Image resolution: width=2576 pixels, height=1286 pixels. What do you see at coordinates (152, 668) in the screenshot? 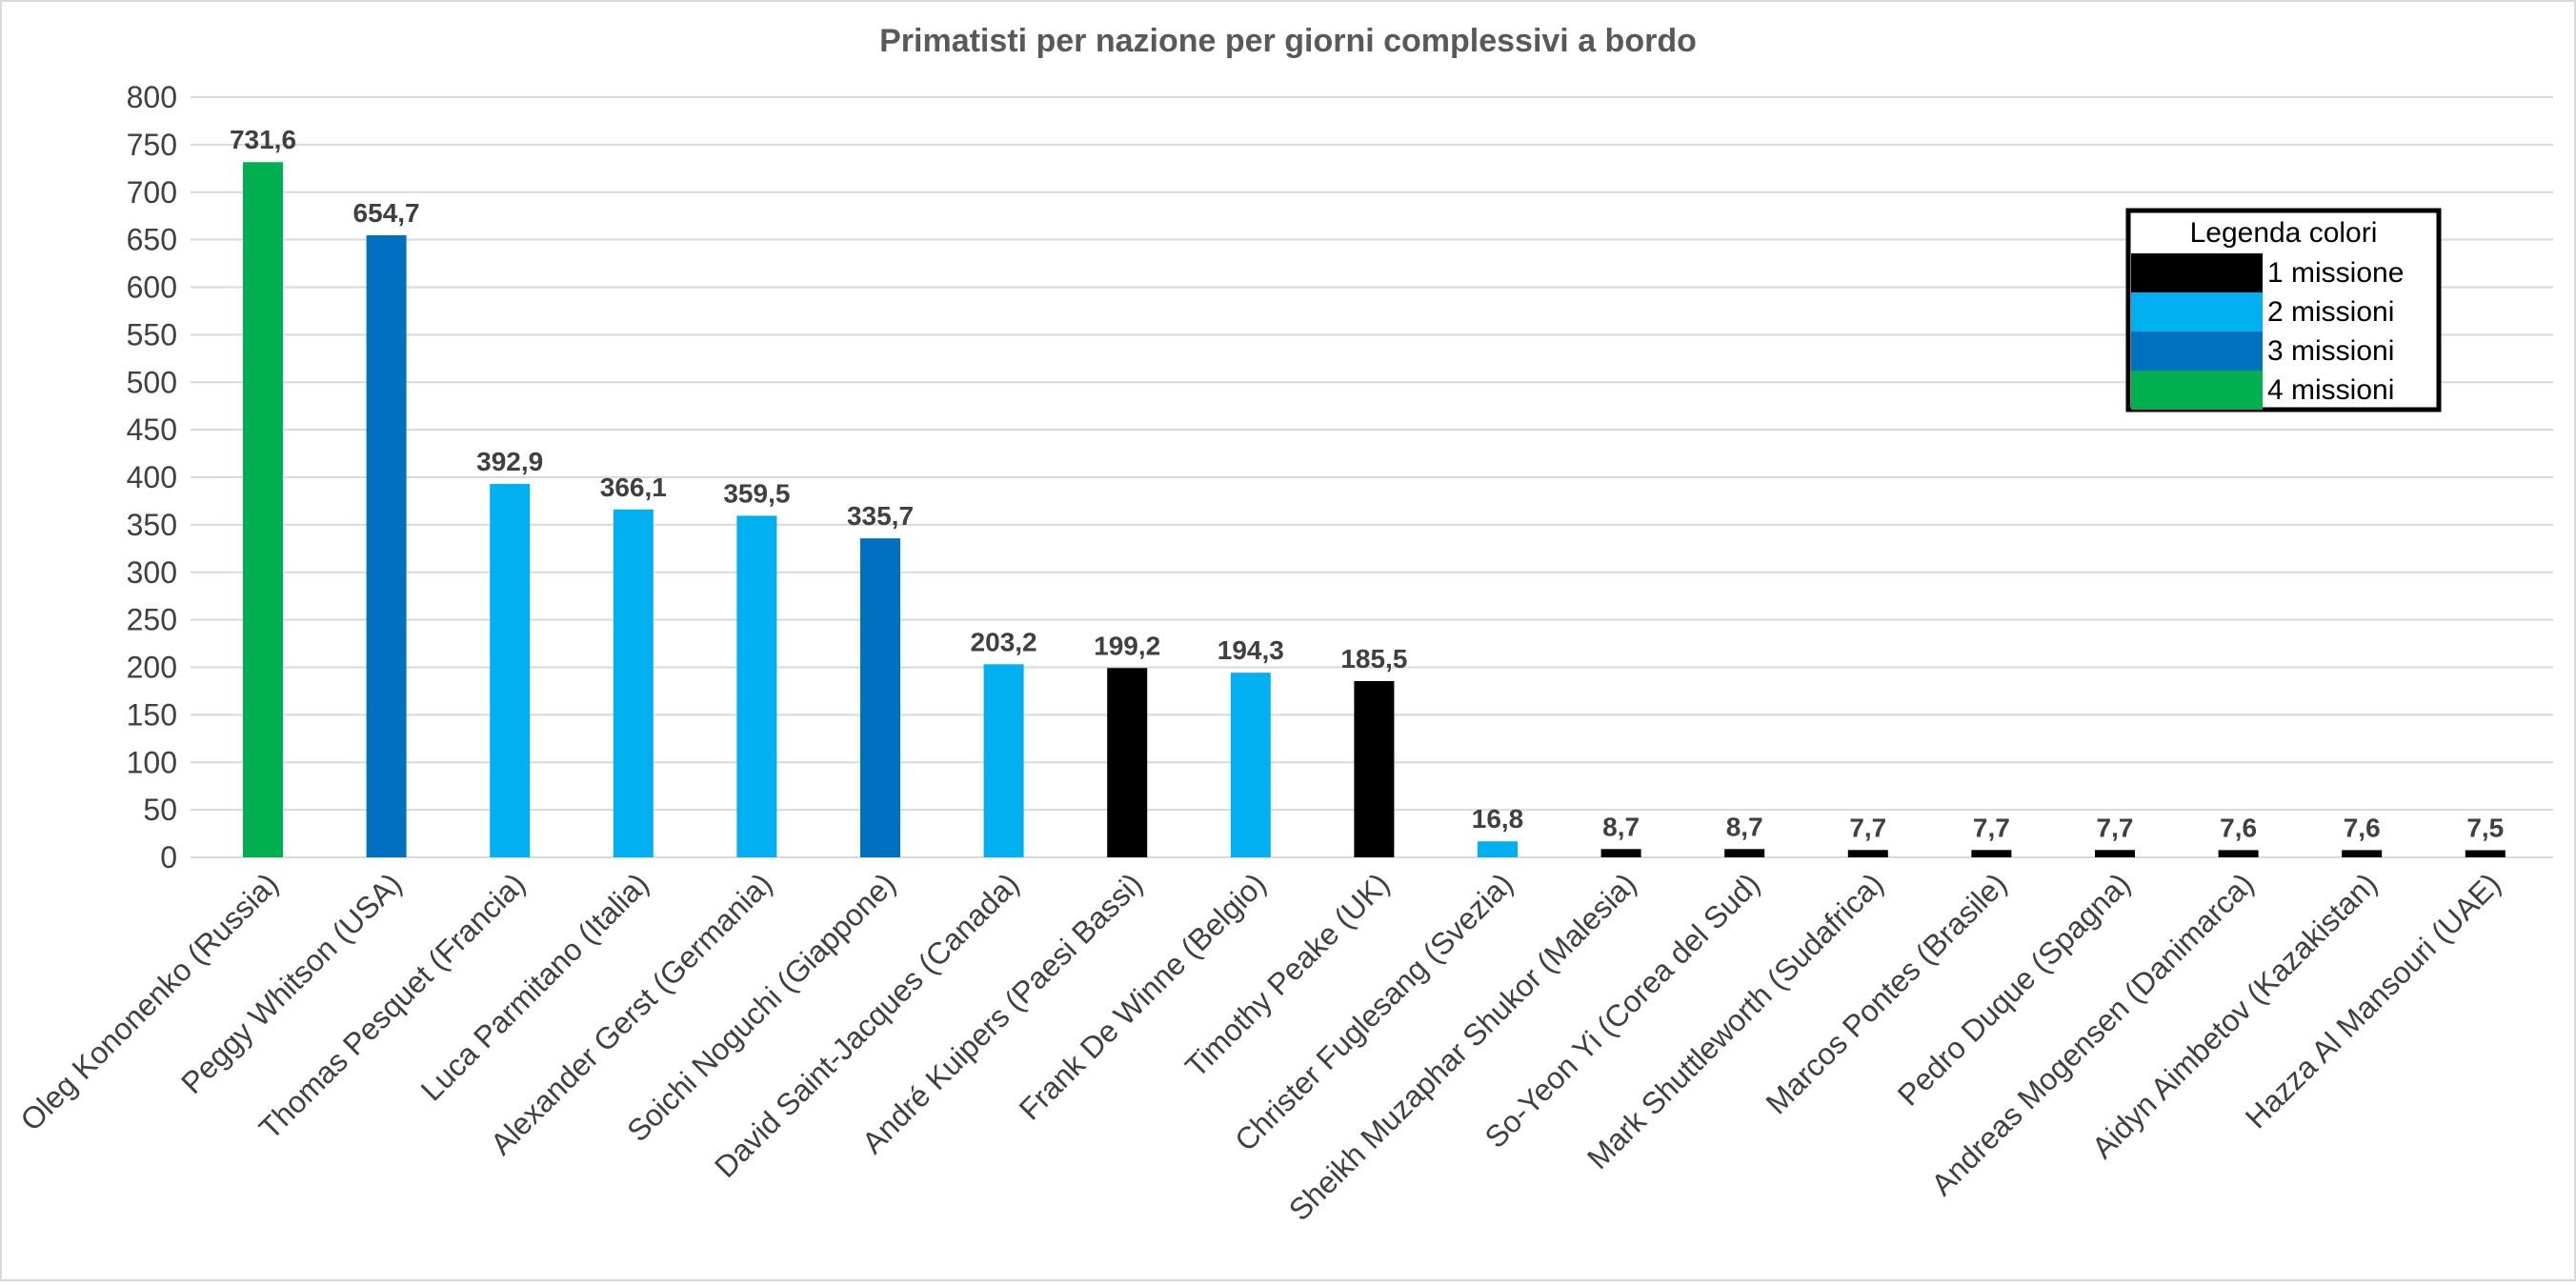
I see `y-tick-label: 200` at bounding box center [152, 668].